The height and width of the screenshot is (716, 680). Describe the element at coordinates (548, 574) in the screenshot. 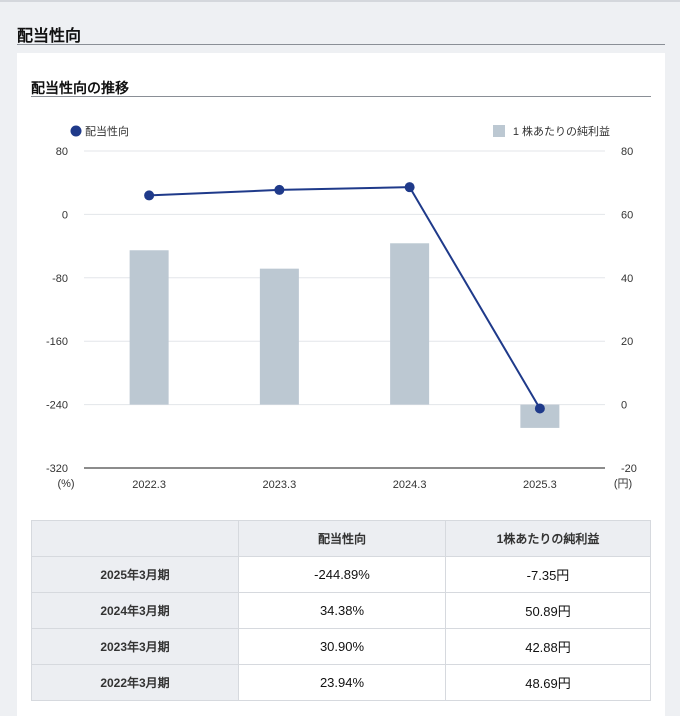

I see `eps-value: -7.35円` at that location.